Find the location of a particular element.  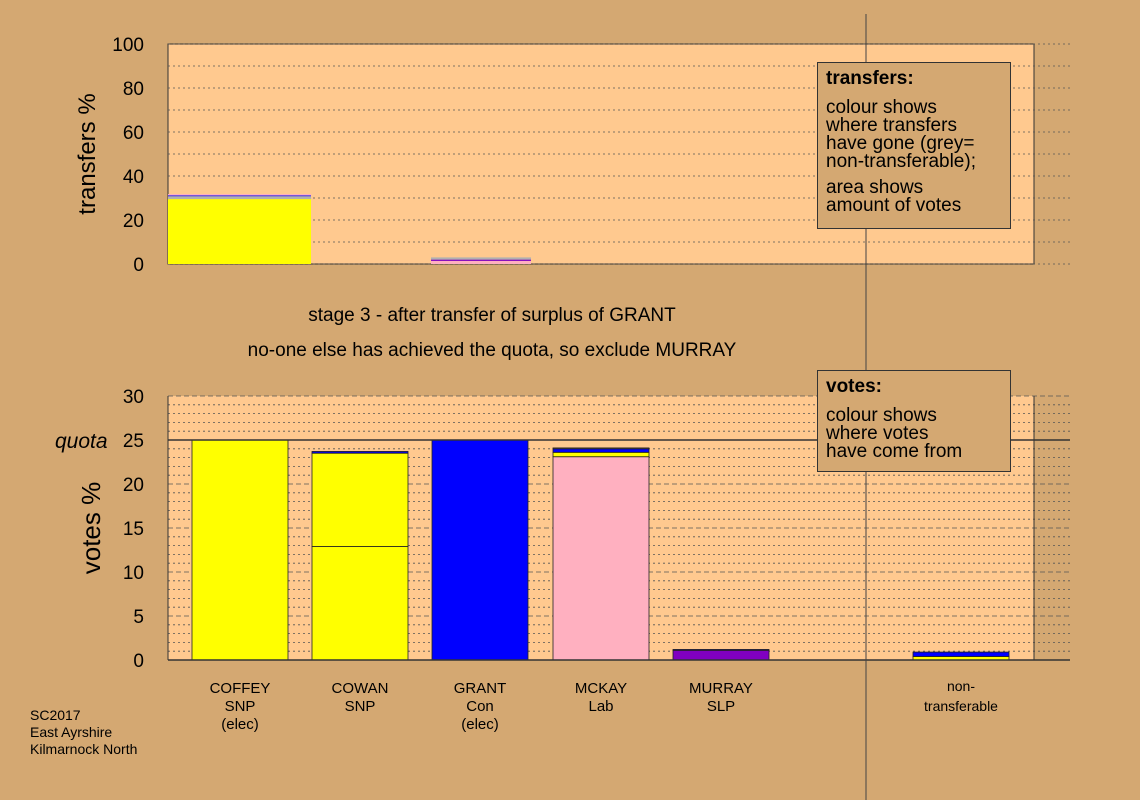

source-note: SC2017 East Ayrshire Kilmarnock North is located at coordinates (83, 732).